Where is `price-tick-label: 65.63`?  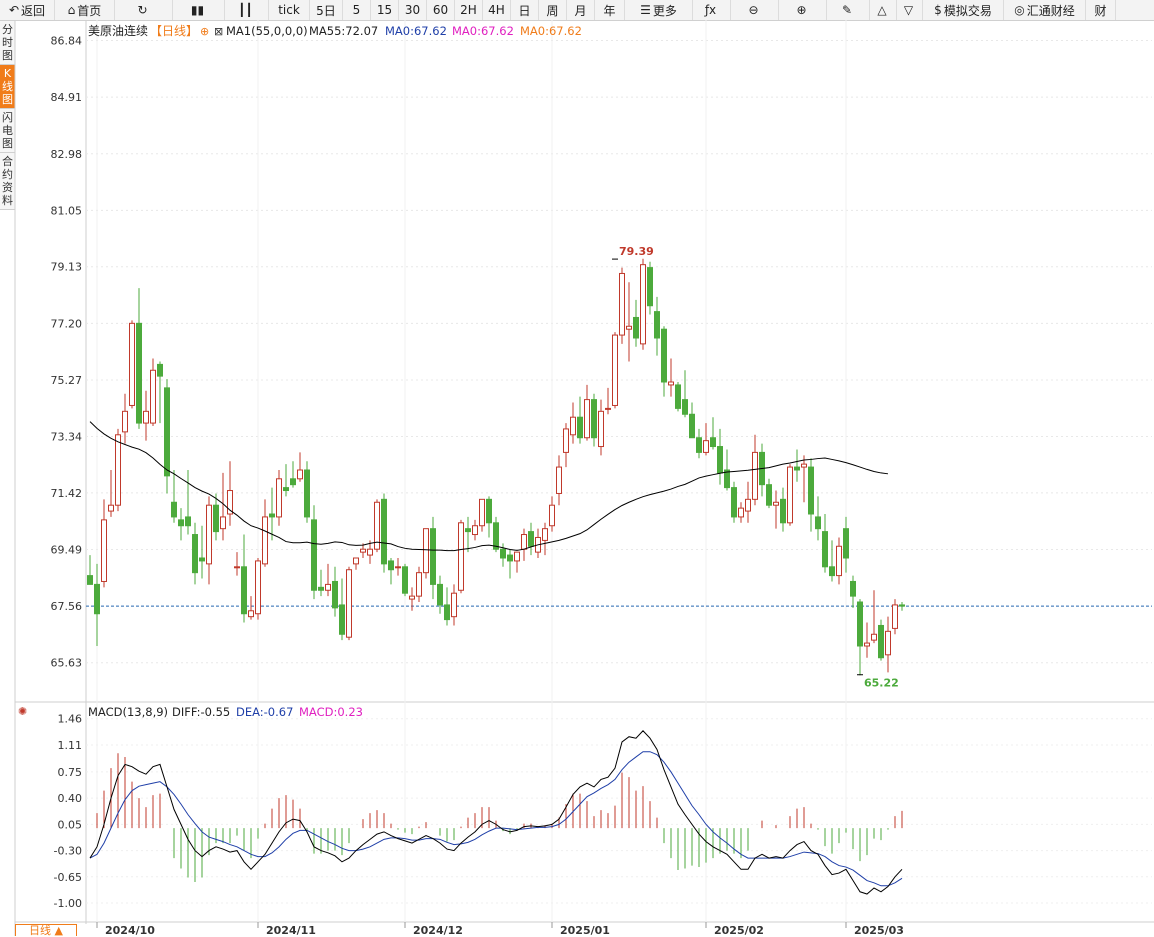
price-tick-label: 65.63 is located at coordinates (67, 663).